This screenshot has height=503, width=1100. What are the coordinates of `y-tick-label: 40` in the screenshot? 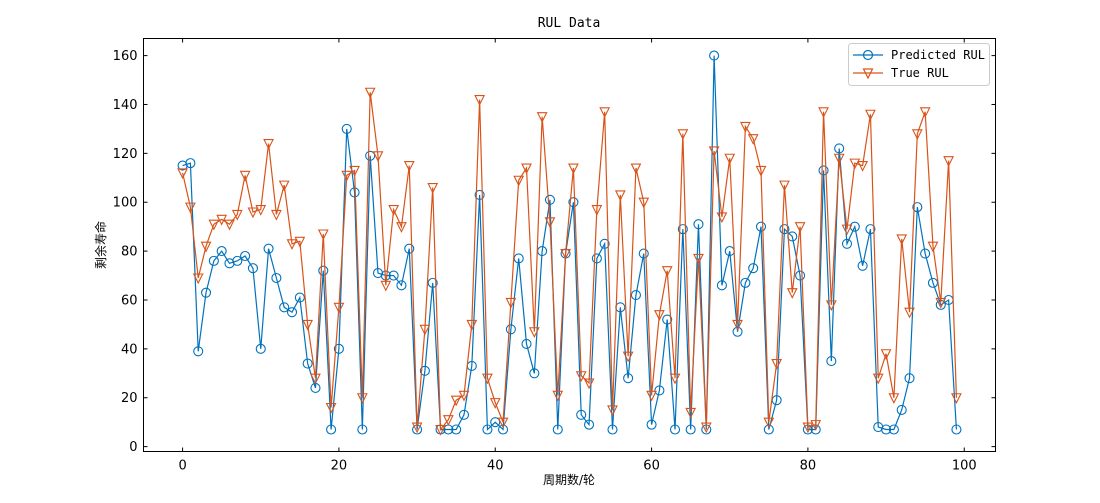 It's located at (129, 349).